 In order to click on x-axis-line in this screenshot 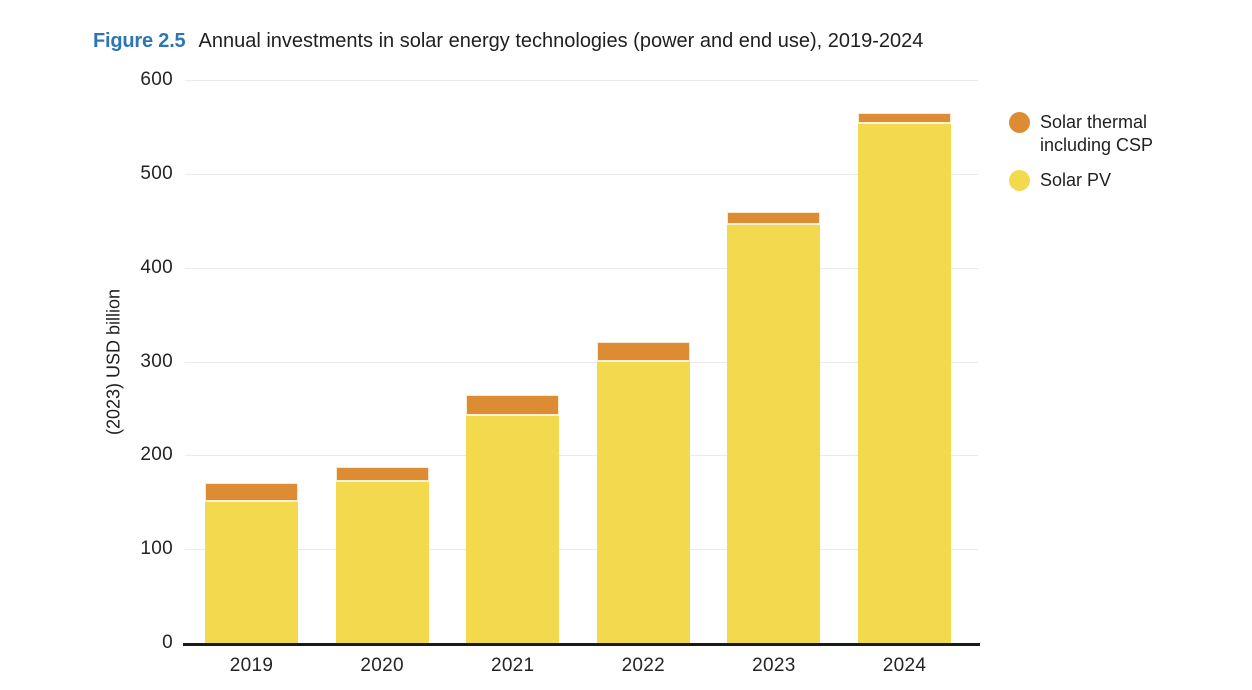, I will do `click(581, 644)`.